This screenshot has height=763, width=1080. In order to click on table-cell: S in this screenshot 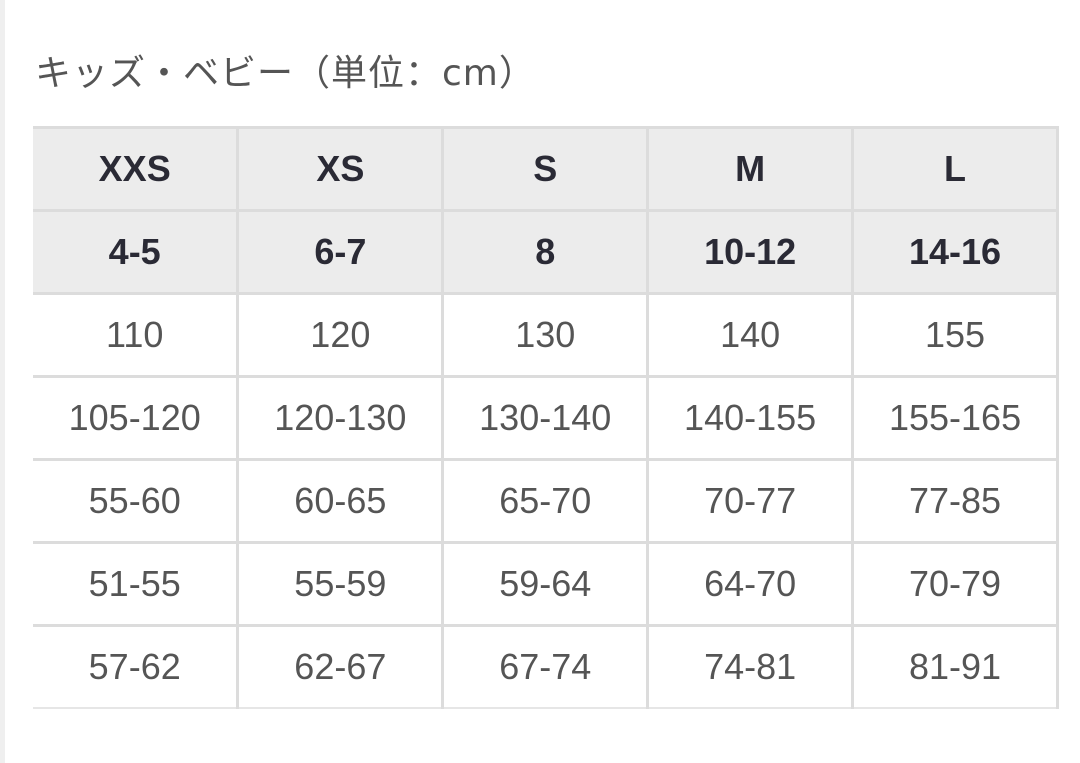, I will do `click(545, 169)`.